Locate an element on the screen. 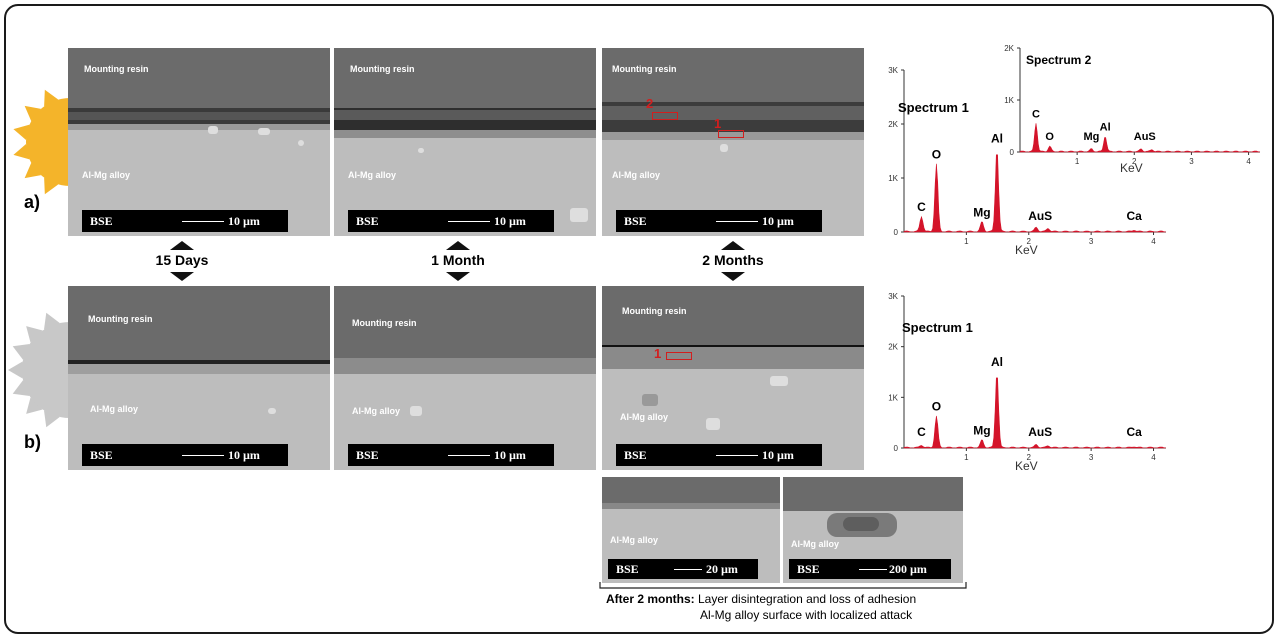  sem-panel-after-20um: Al-Mg alloy BSE 20 µm is located at coordinates (691, 530).